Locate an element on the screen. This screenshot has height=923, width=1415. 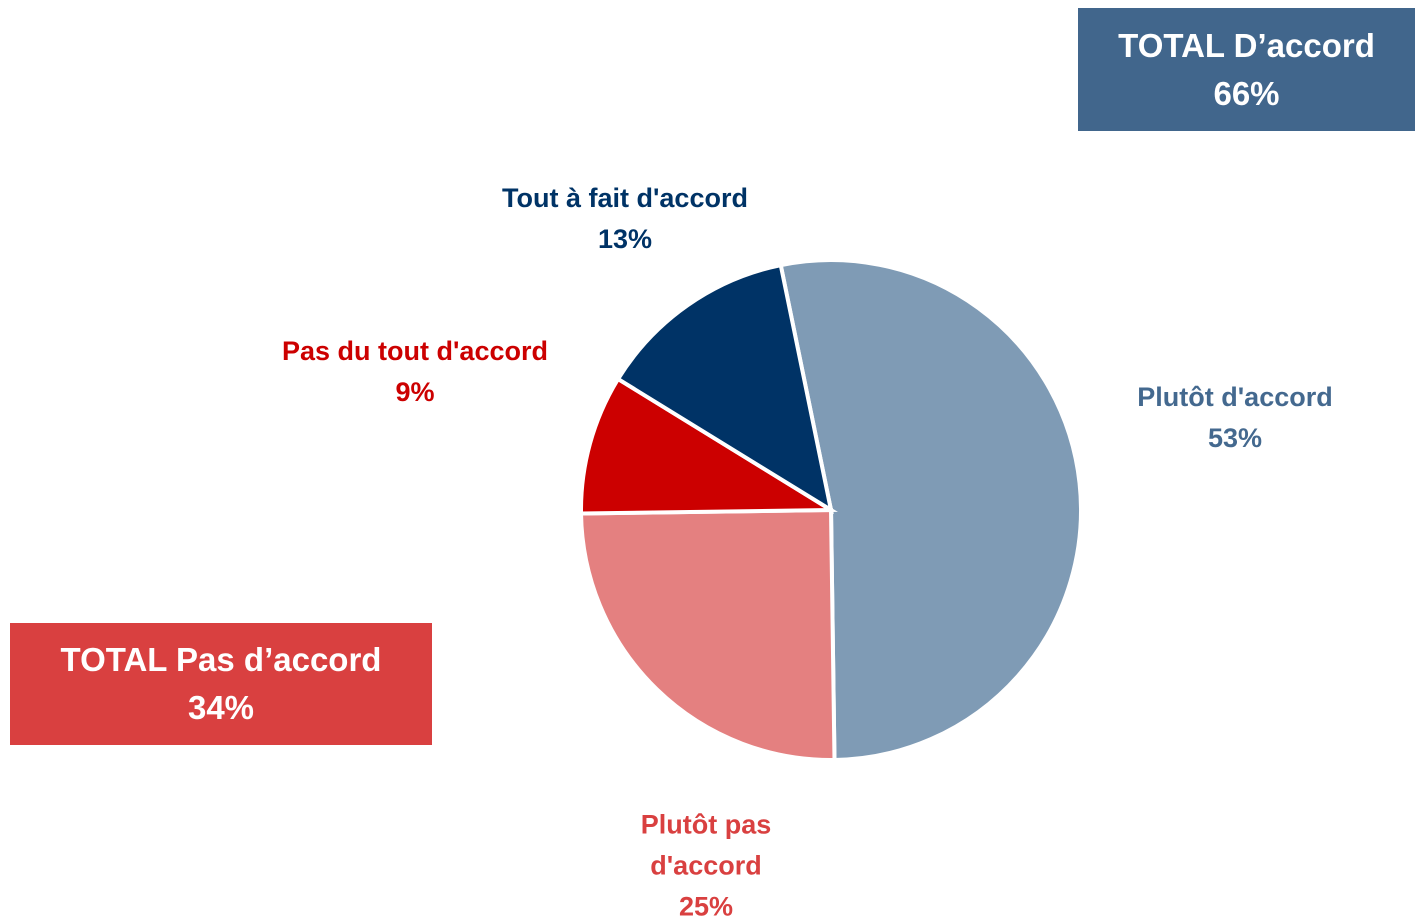
slice-value: 13% is located at coordinates (625, 239).